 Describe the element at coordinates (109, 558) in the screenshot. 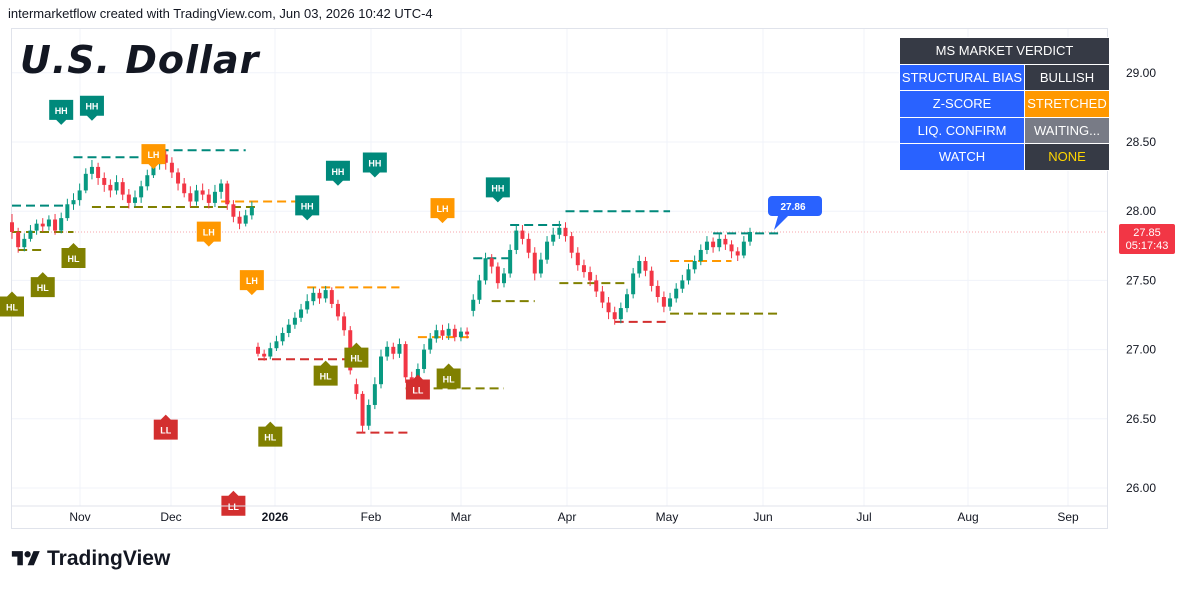

I see `brand-name: TradingView` at that location.